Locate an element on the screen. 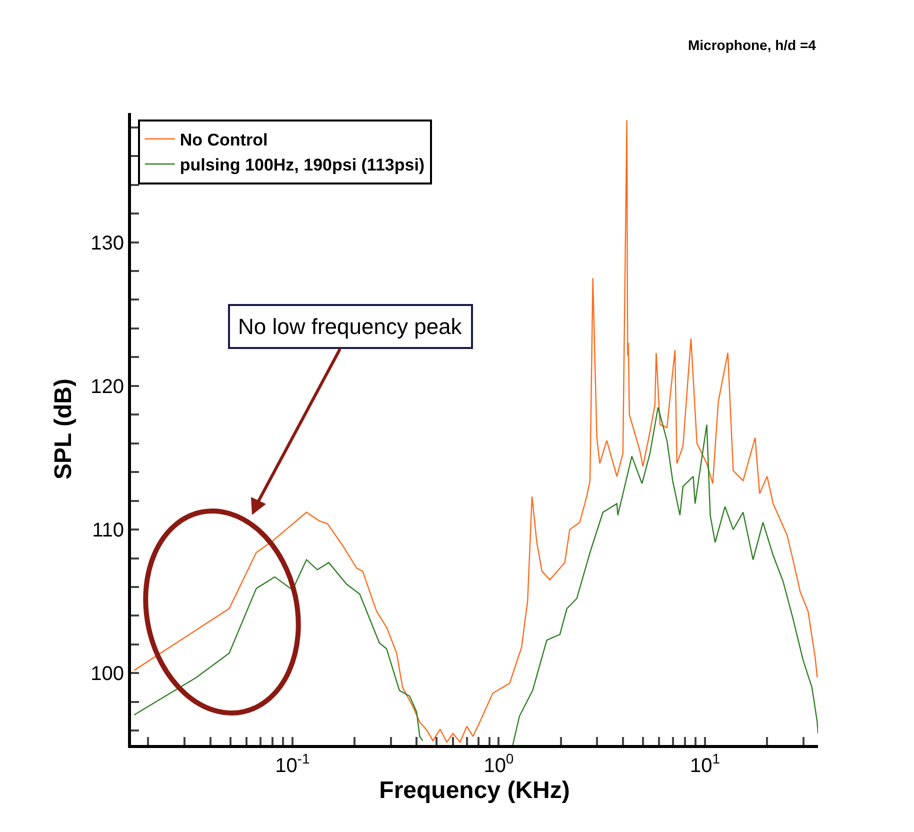  text: Microphone, h/d =4 is located at coordinates (752, 45).